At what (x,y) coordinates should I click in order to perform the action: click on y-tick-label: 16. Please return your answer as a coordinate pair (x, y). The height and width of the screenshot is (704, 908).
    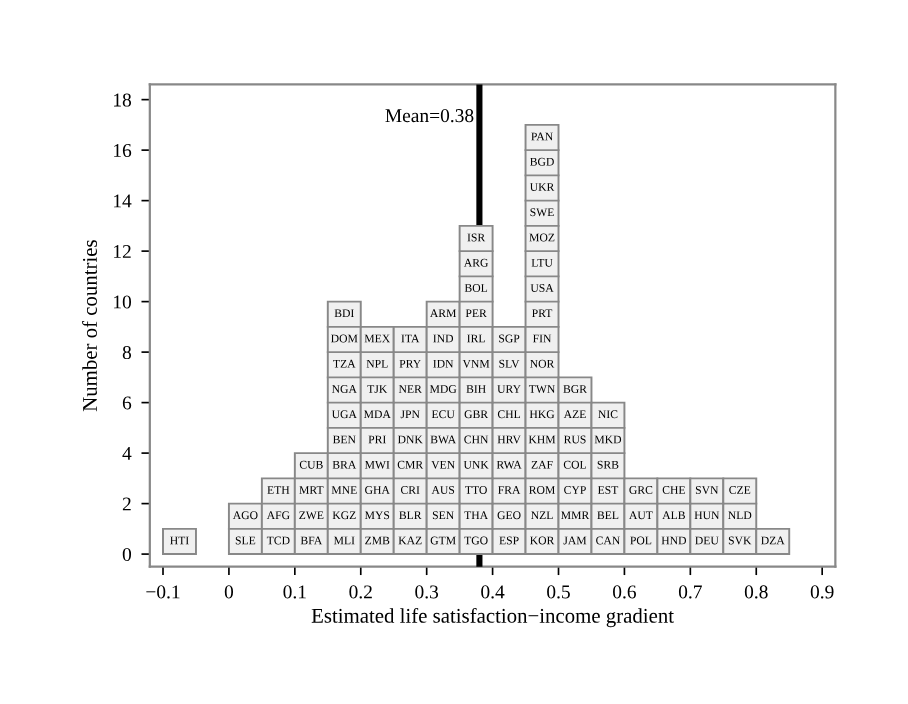
    Looking at the image, I should click on (123, 151).